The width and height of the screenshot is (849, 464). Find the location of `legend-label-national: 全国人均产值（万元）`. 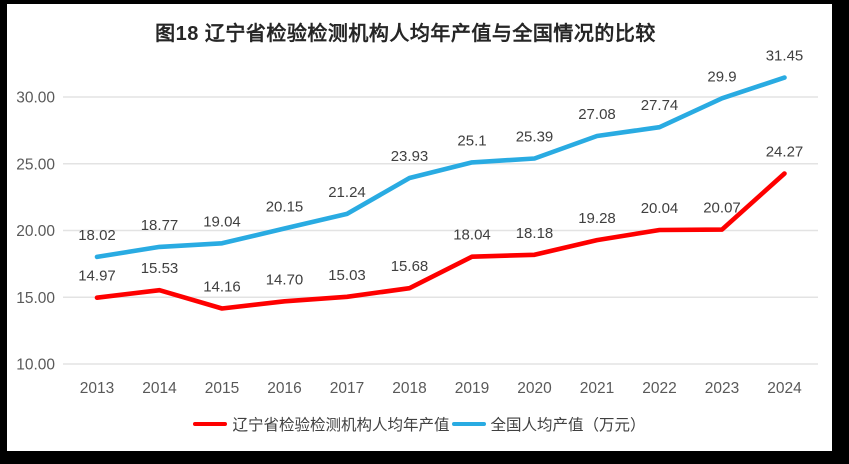

legend-label-national: 全国人均产值（万元） is located at coordinates (568, 425).